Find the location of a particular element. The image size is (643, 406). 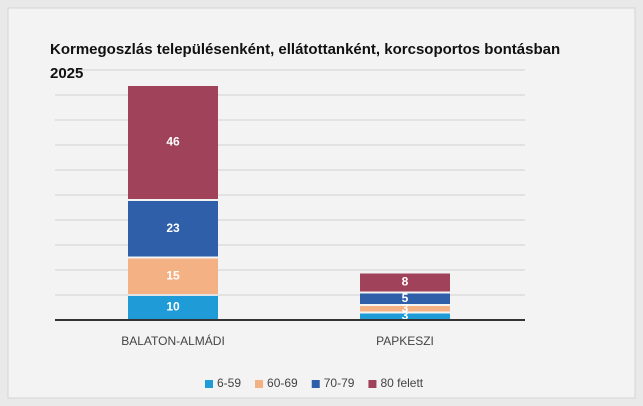

data-label: 46 is located at coordinates (173, 142).